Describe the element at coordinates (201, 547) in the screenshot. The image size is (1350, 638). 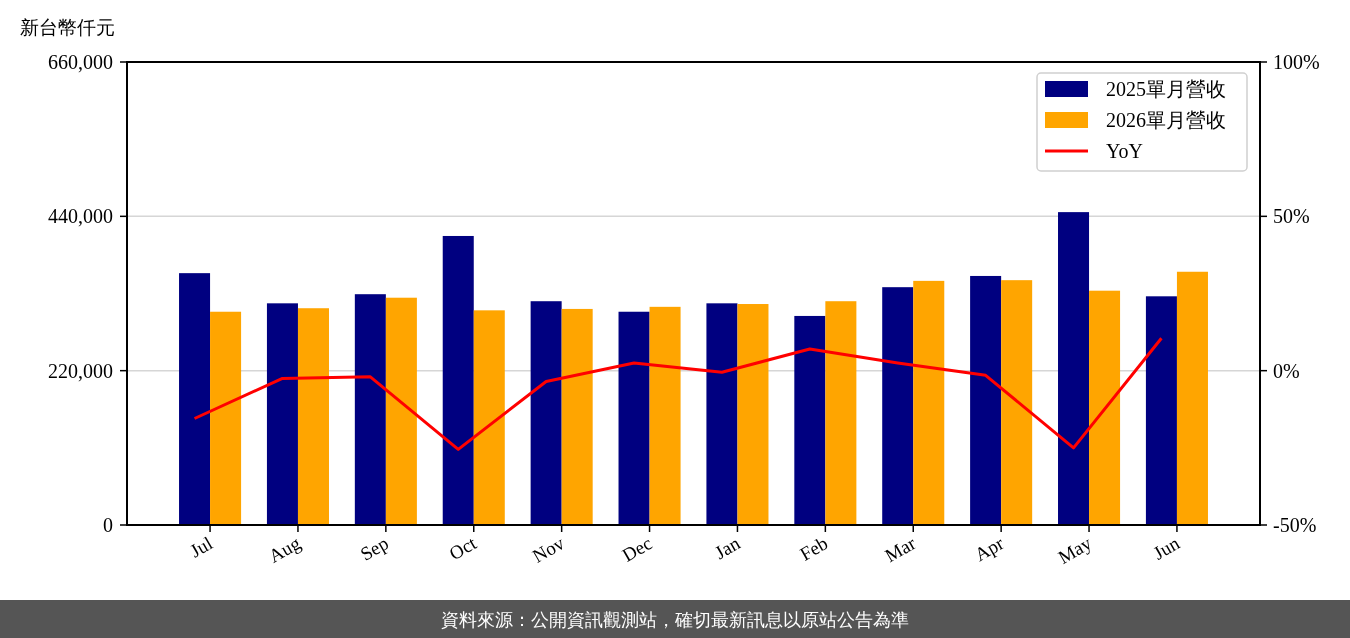
I see `xtick: Jul` at that location.